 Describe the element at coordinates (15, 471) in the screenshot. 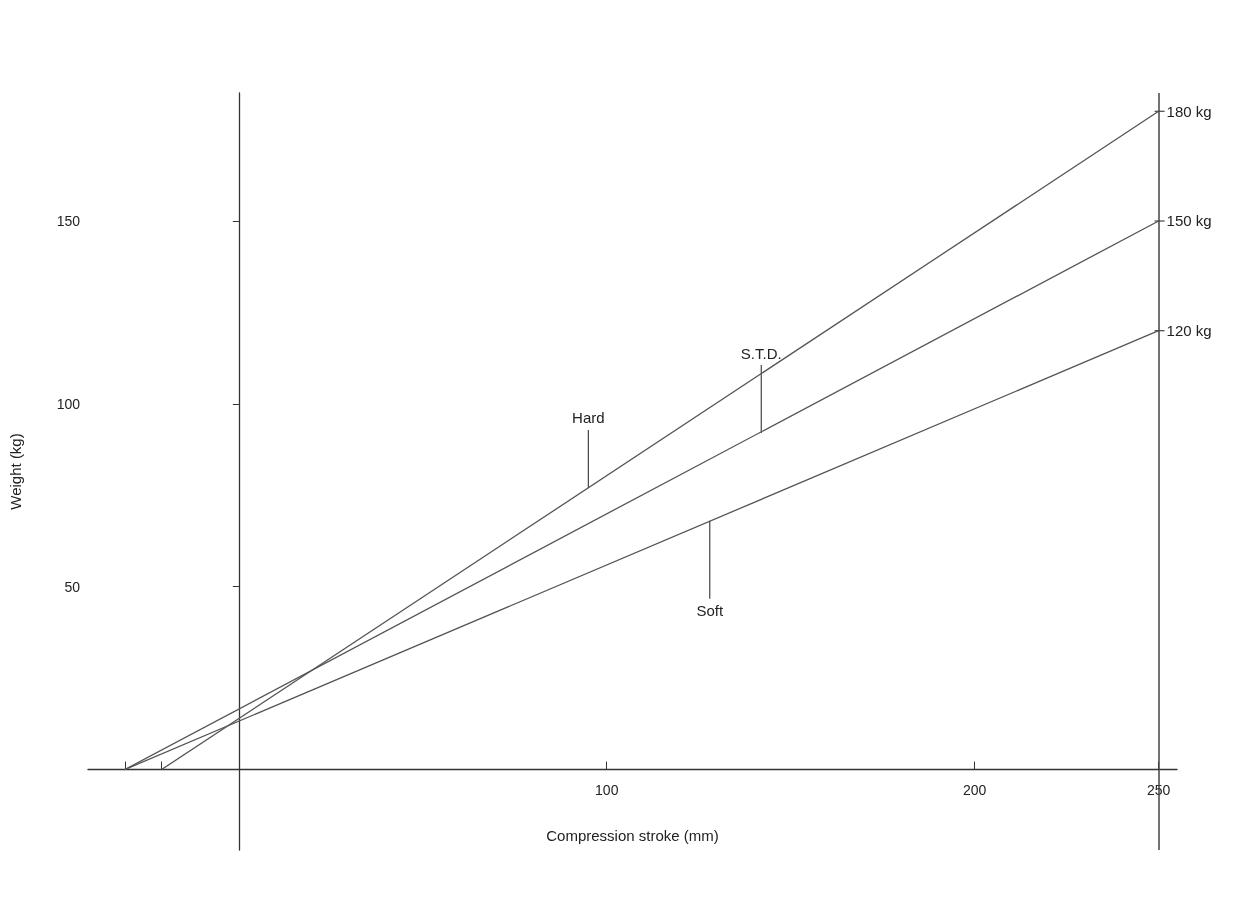

I see `y-axis-title: Weight (kg)` at that location.